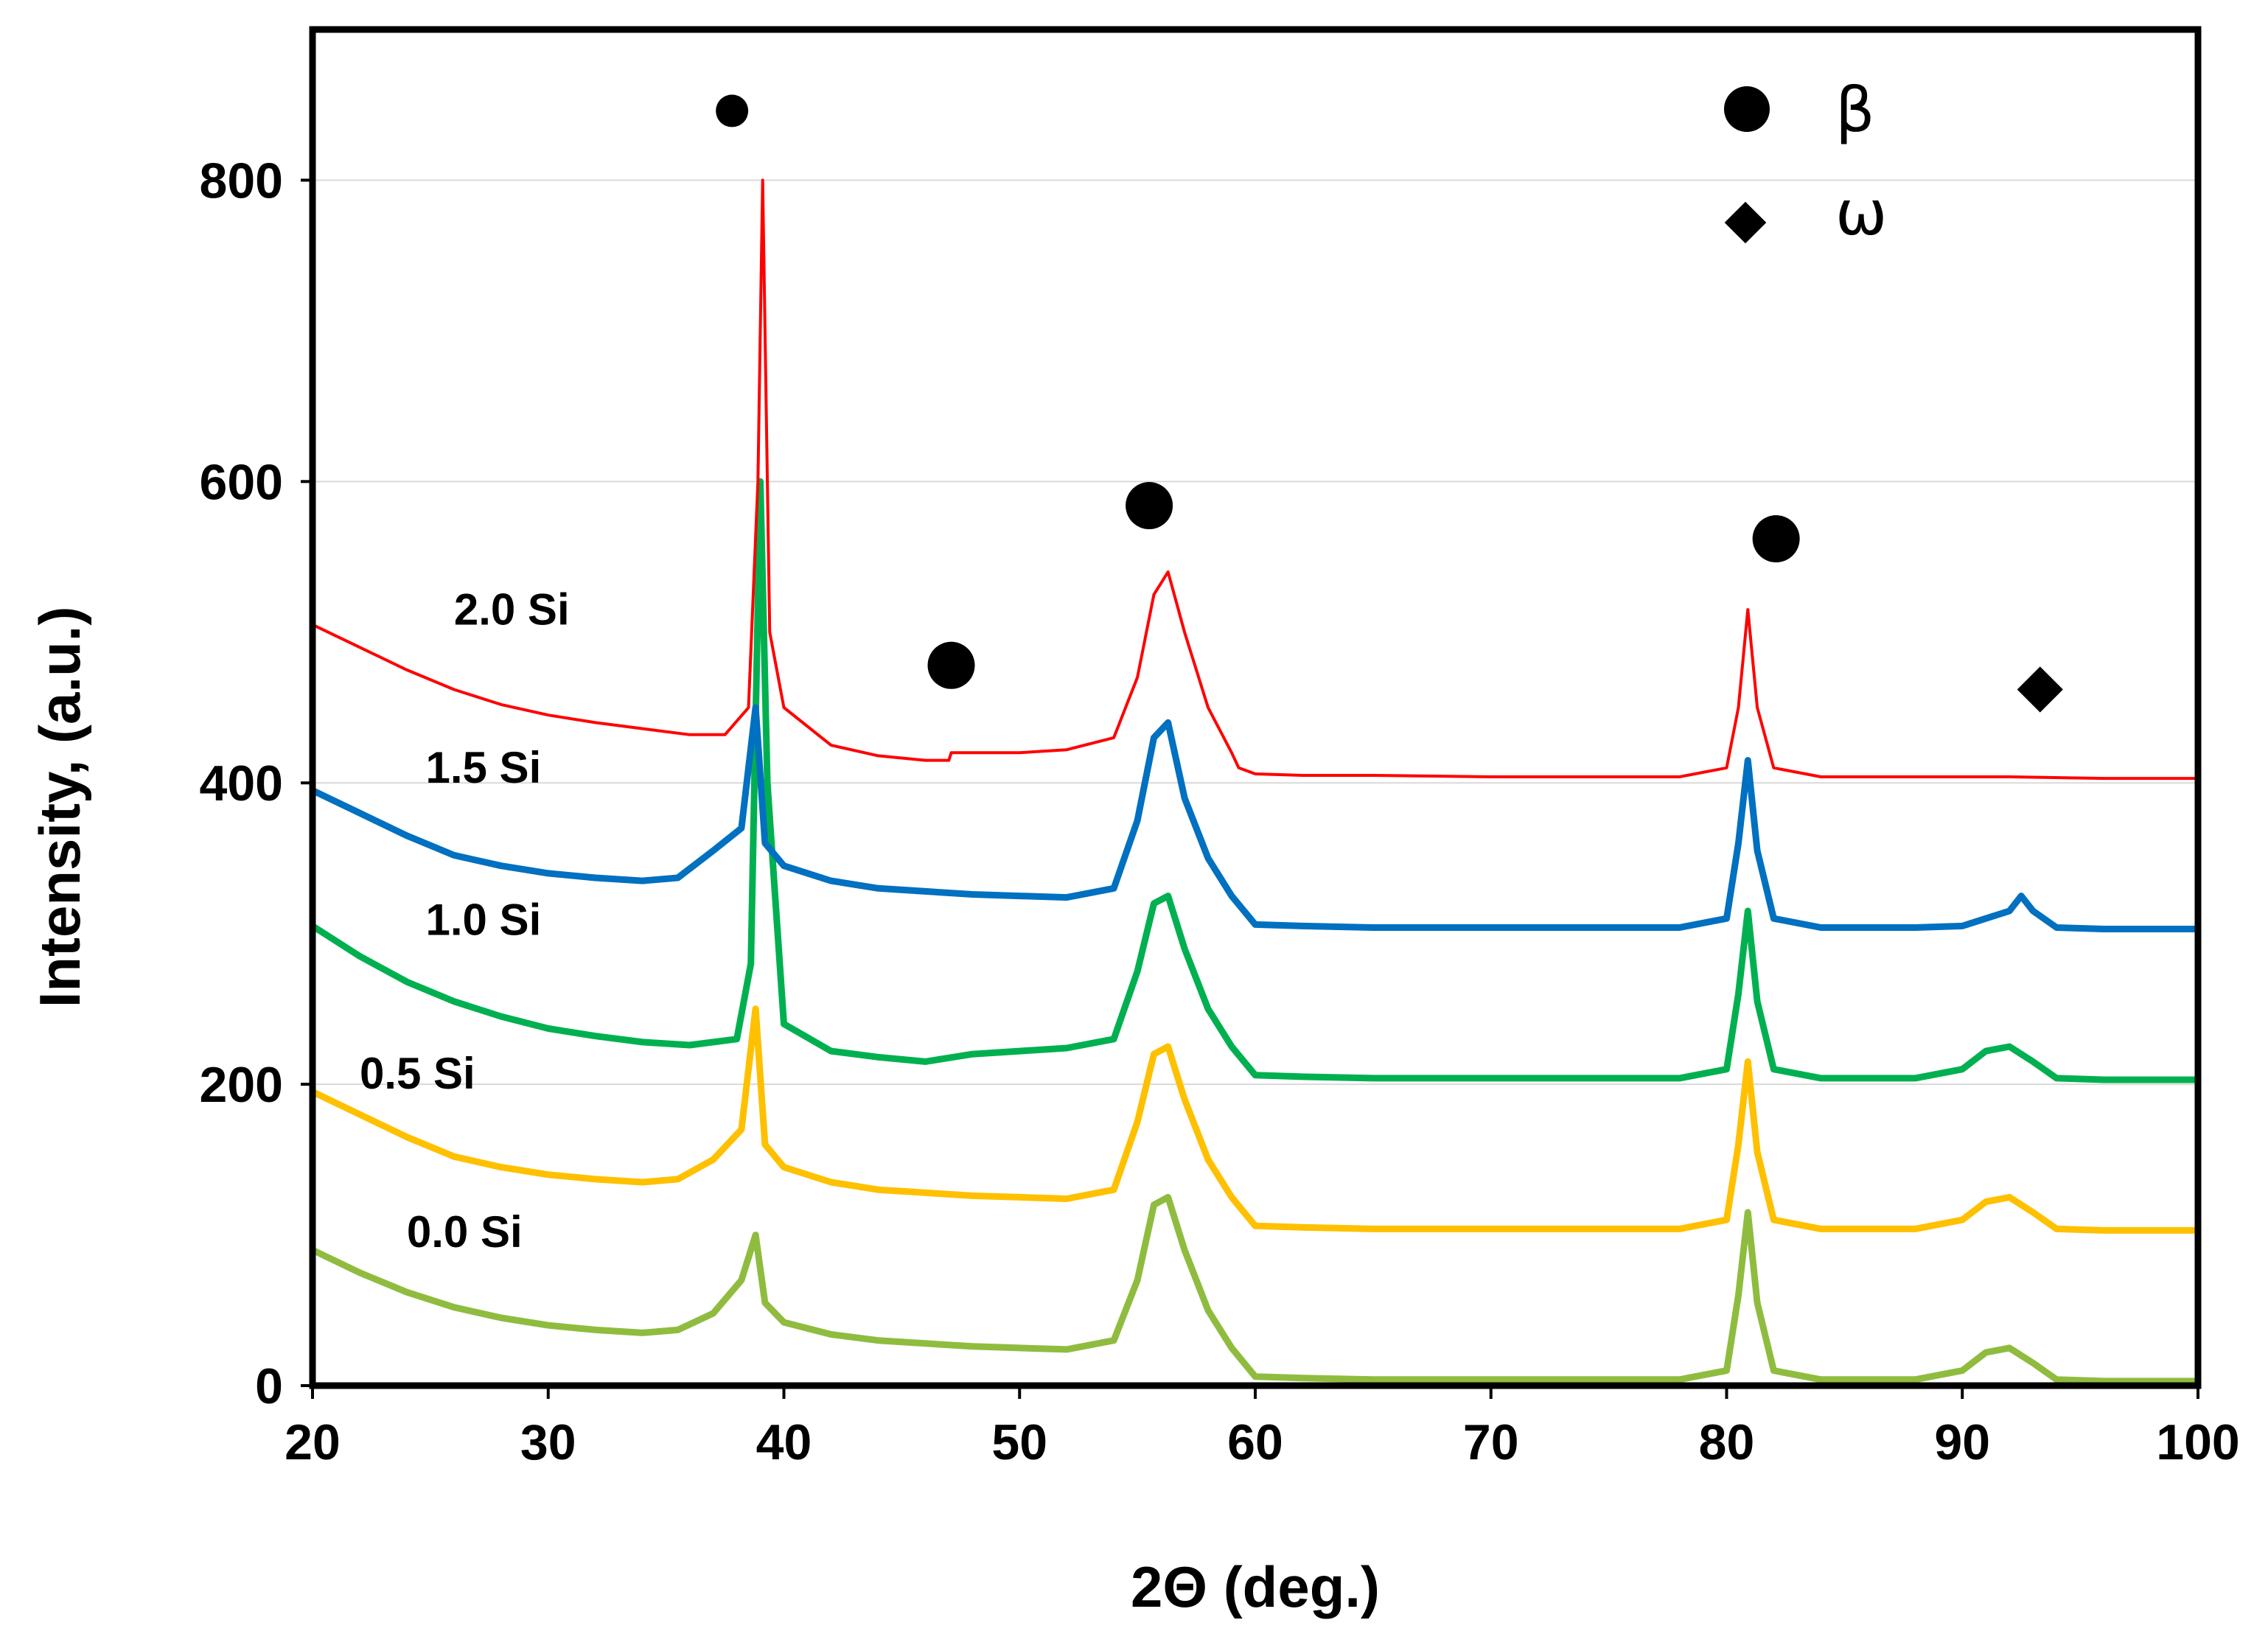 The image size is (2268, 1634). I want to click on series-labels: 0.0 Si 0.5 Si 1.0 Si 1.5 Si 2.0 Si, so click(465, 921).